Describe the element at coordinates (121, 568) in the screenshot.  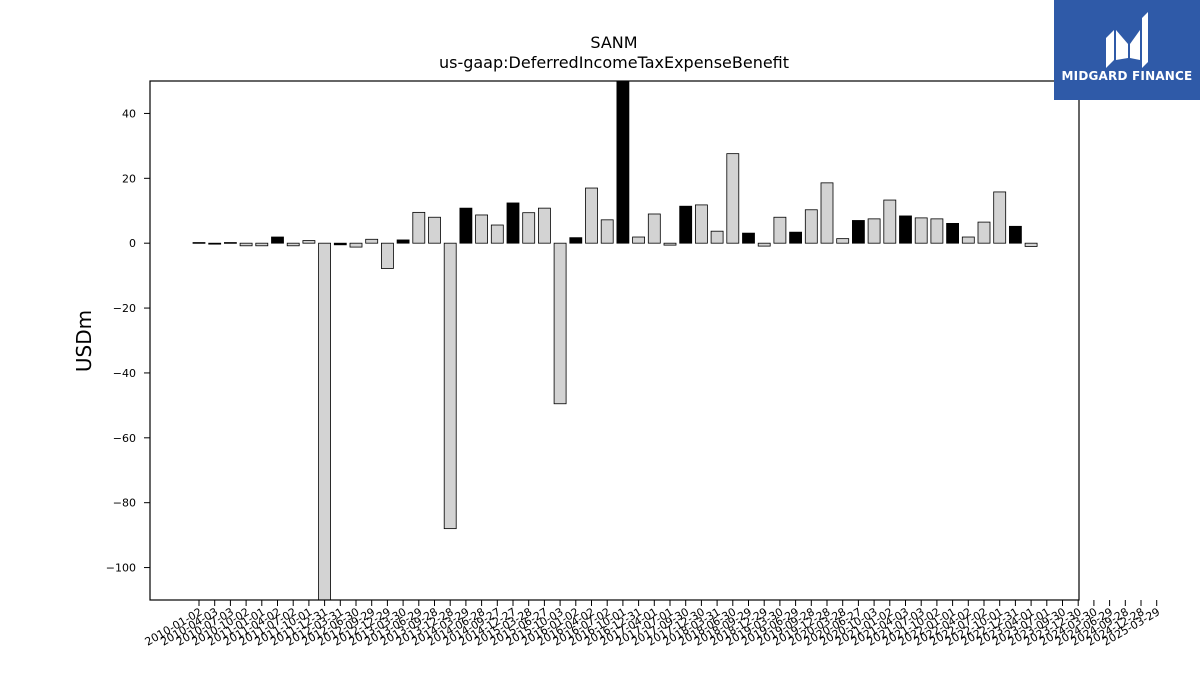
I see `y-tick-label: −100` at that location.